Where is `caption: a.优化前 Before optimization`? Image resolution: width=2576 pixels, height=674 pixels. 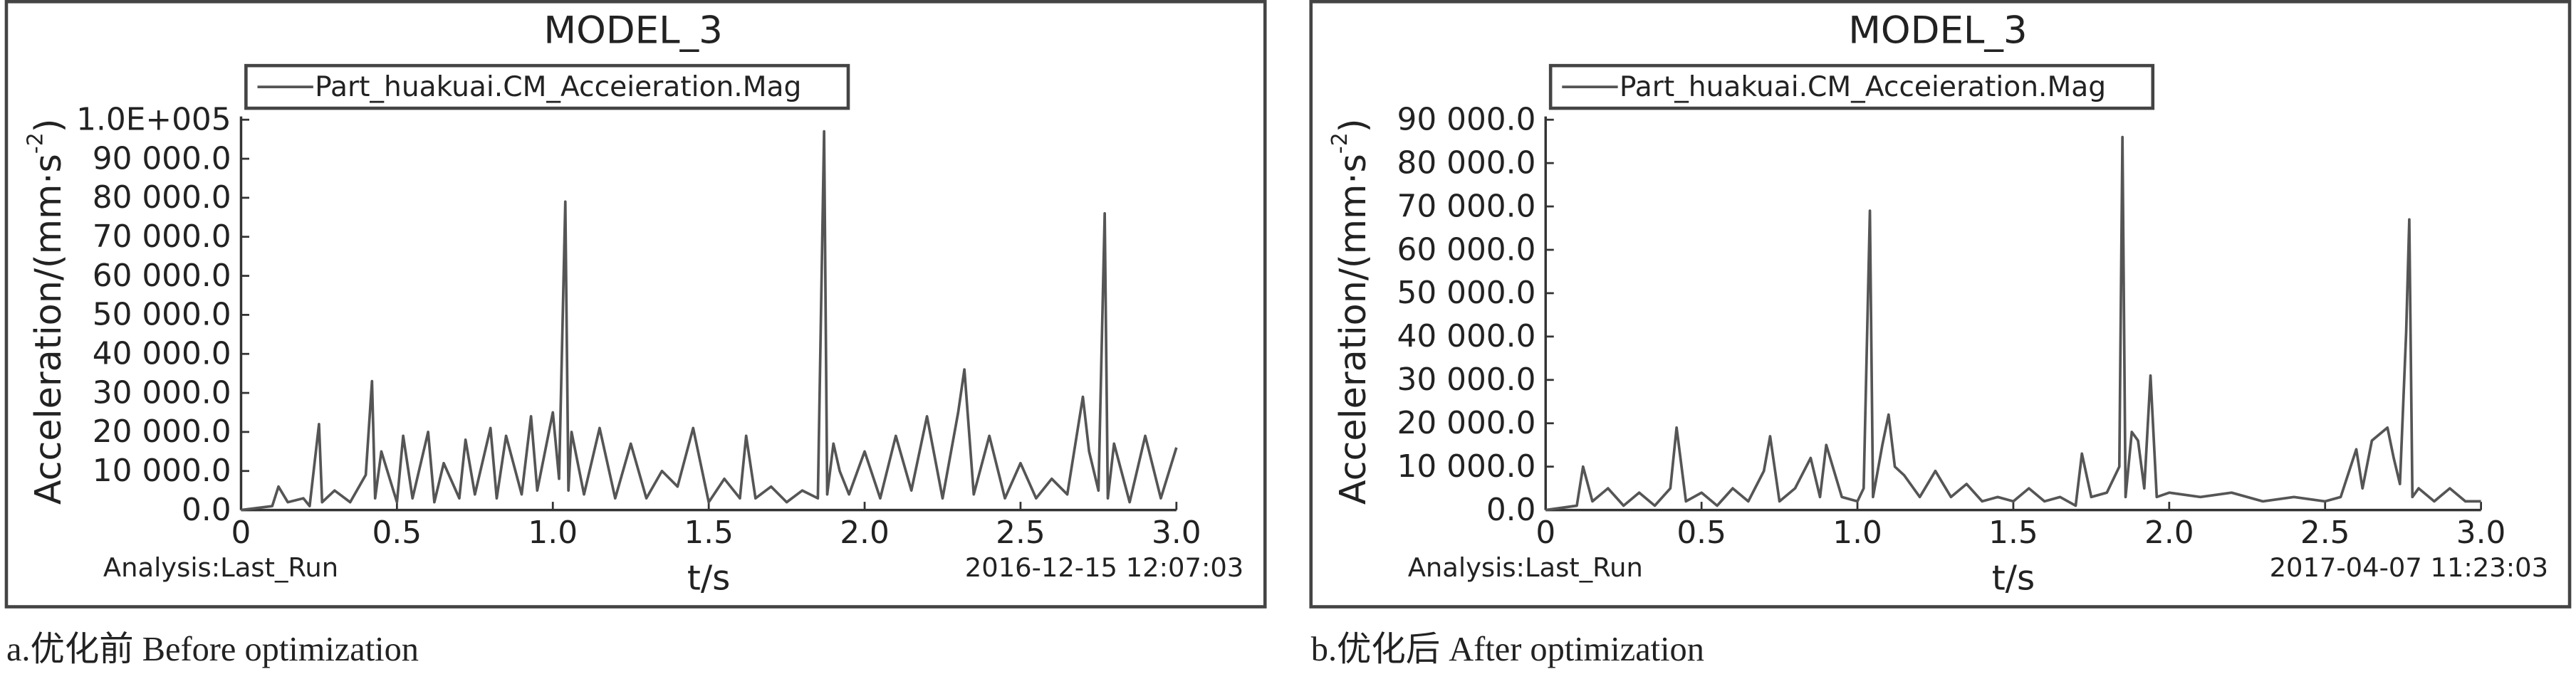
caption: a.优化前 Before optimization is located at coordinates (212, 650).